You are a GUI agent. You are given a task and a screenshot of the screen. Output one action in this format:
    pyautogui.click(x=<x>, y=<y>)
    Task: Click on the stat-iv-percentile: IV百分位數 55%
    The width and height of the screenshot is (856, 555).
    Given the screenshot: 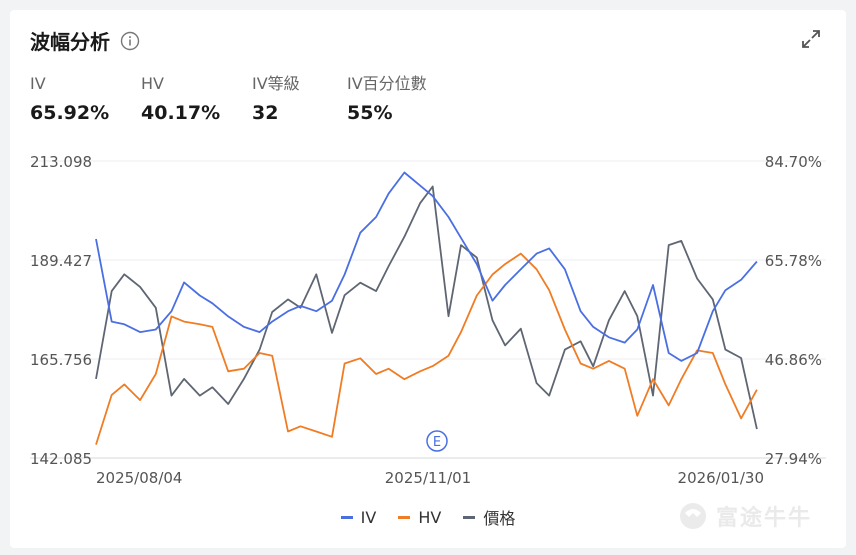 What is the action you would take?
    pyautogui.click(x=387, y=98)
    